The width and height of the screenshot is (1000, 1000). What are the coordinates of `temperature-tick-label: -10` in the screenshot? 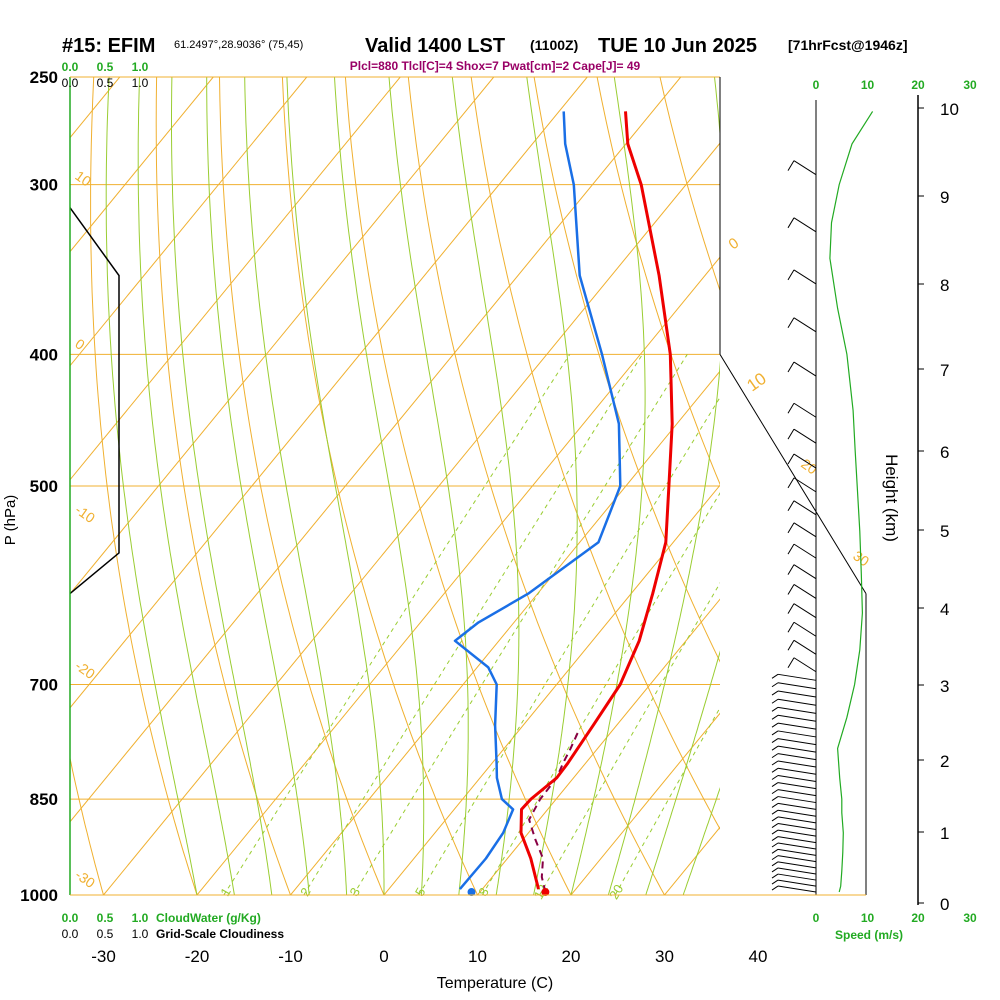 It's located at (290, 956).